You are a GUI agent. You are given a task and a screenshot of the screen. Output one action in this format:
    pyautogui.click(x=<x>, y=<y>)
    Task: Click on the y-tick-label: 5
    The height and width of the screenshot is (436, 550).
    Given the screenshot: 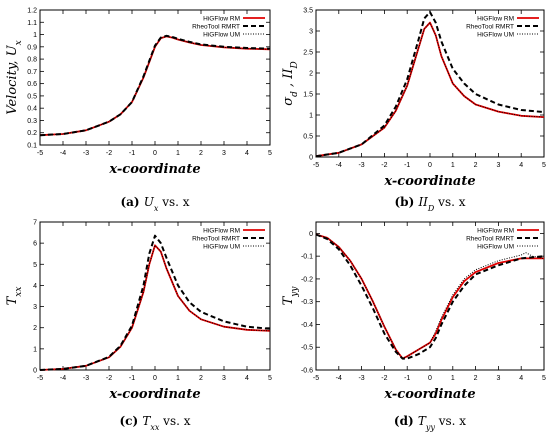 What is the action you would take?
    pyautogui.click(x=35, y=265)
    